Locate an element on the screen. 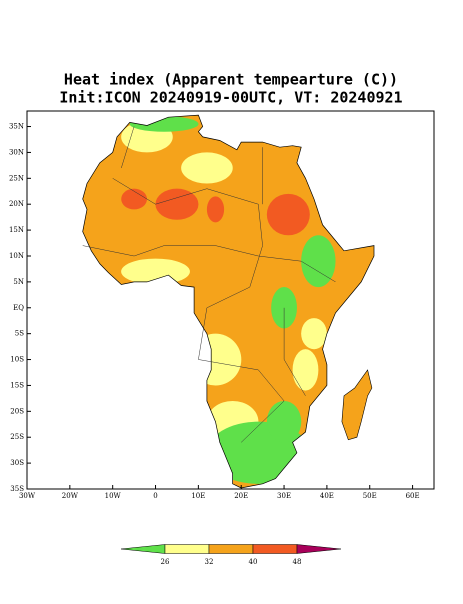 This screenshot has width=463, height=604. y-tick-label: 35S is located at coordinates (17, 489).